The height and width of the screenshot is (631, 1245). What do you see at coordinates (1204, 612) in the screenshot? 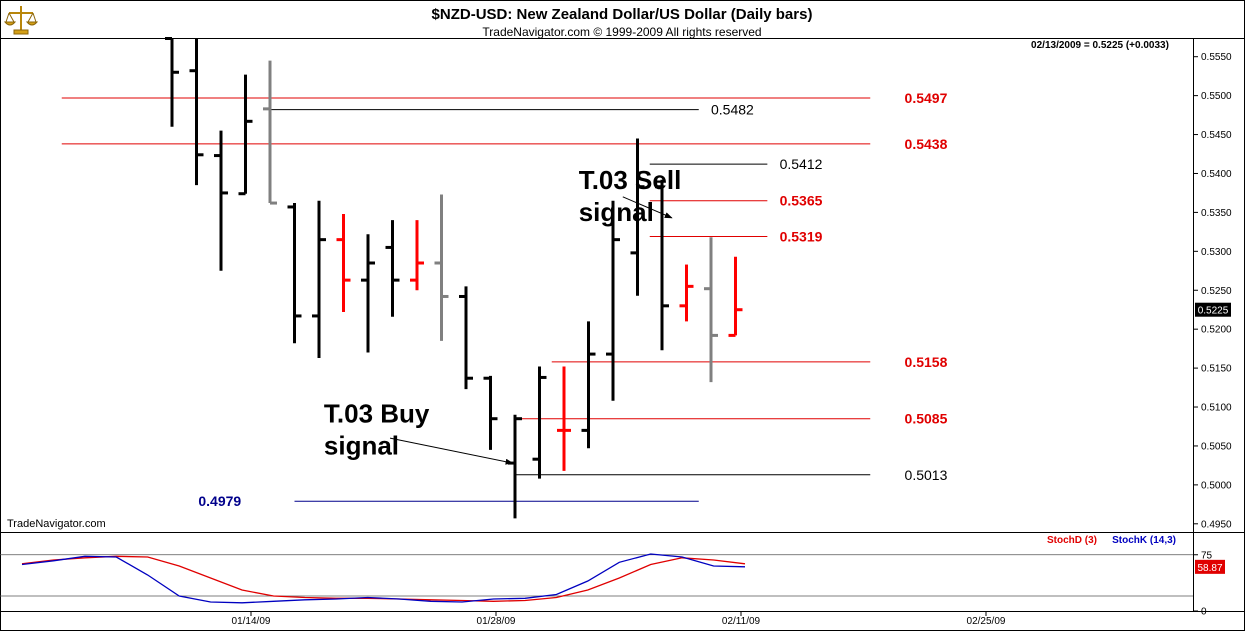
I see `stoch-y-tick-label: 0` at bounding box center [1204, 612].